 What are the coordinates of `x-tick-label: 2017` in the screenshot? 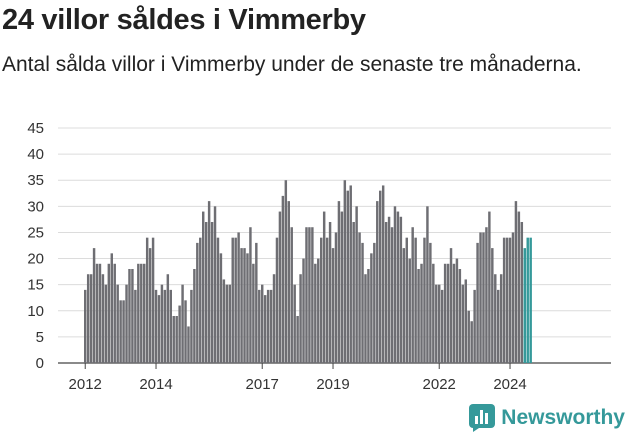 It's located at (262, 384).